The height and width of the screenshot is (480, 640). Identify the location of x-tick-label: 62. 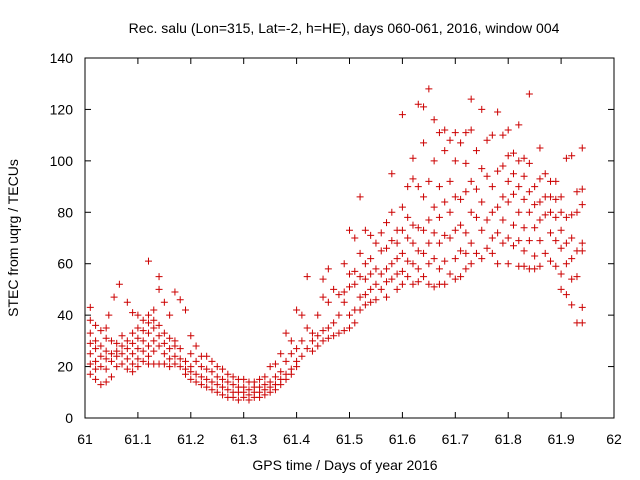
(614, 439).